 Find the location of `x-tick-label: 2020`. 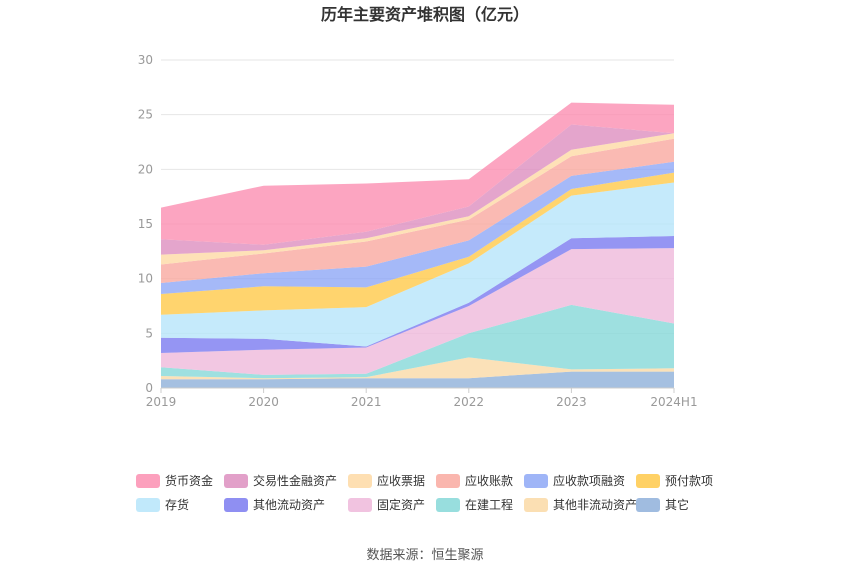

x-tick-label: 2020 is located at coordinates (263, 402).